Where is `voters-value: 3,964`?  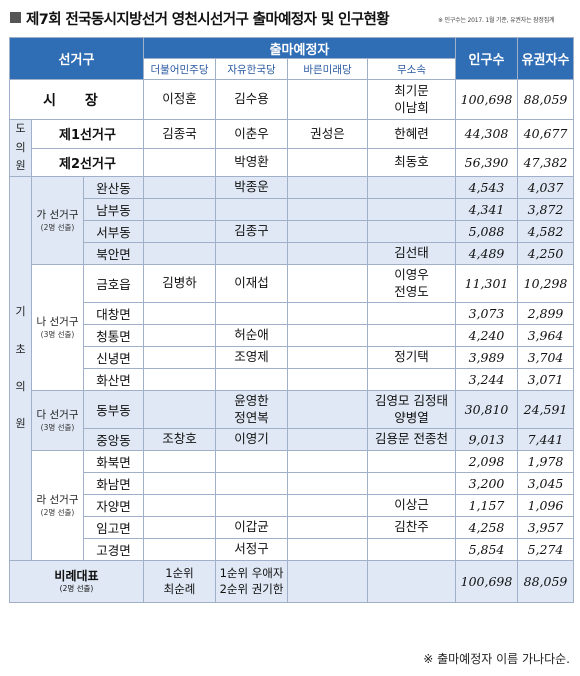 voters-value: 3,964 is located at coordinates (545, 336).